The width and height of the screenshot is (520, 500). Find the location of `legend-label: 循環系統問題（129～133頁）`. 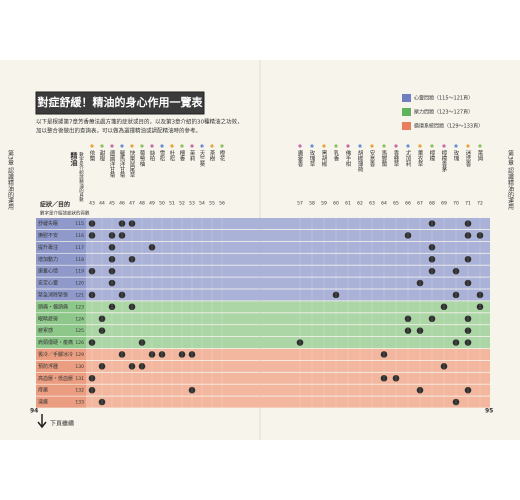

legend-label: 循環系統問題（129～133頁） is located at coordinates (448, 126).